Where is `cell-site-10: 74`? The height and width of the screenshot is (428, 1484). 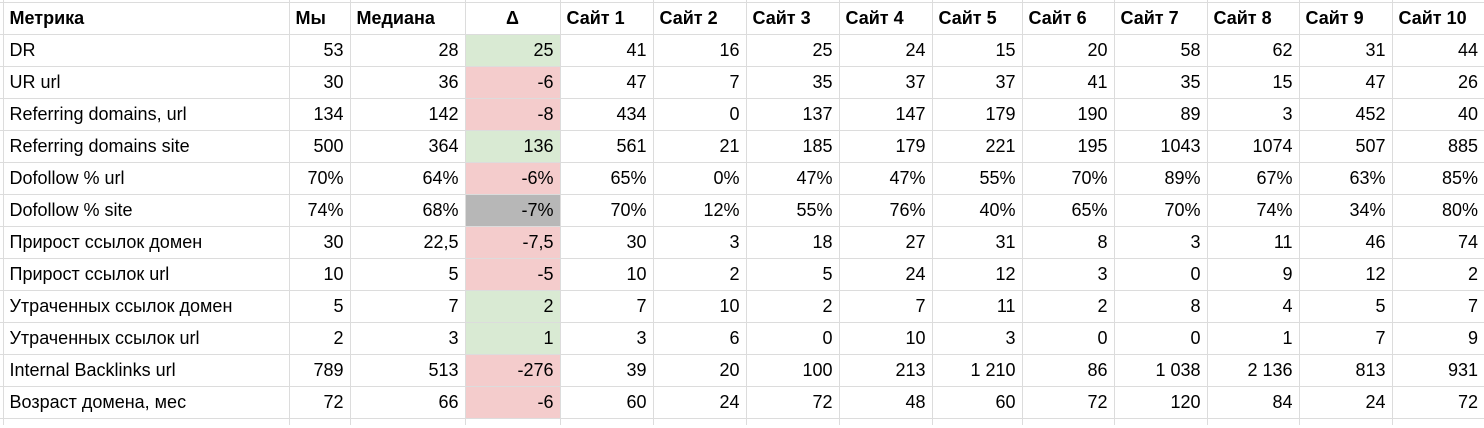 cell-site-10: 74 is located at coordinates (1437, 242).